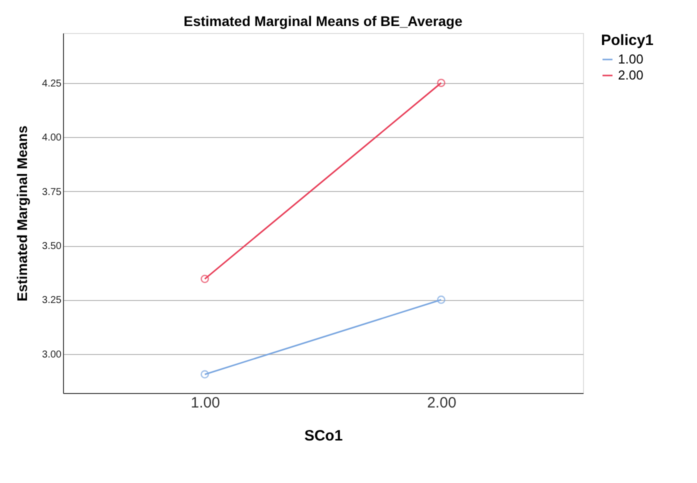 The width and height of the screenshot is (697, 483). Describe the element at coordinates (52, 354) in the screenshot. I see `y-tick-label: 3.00` at that location.